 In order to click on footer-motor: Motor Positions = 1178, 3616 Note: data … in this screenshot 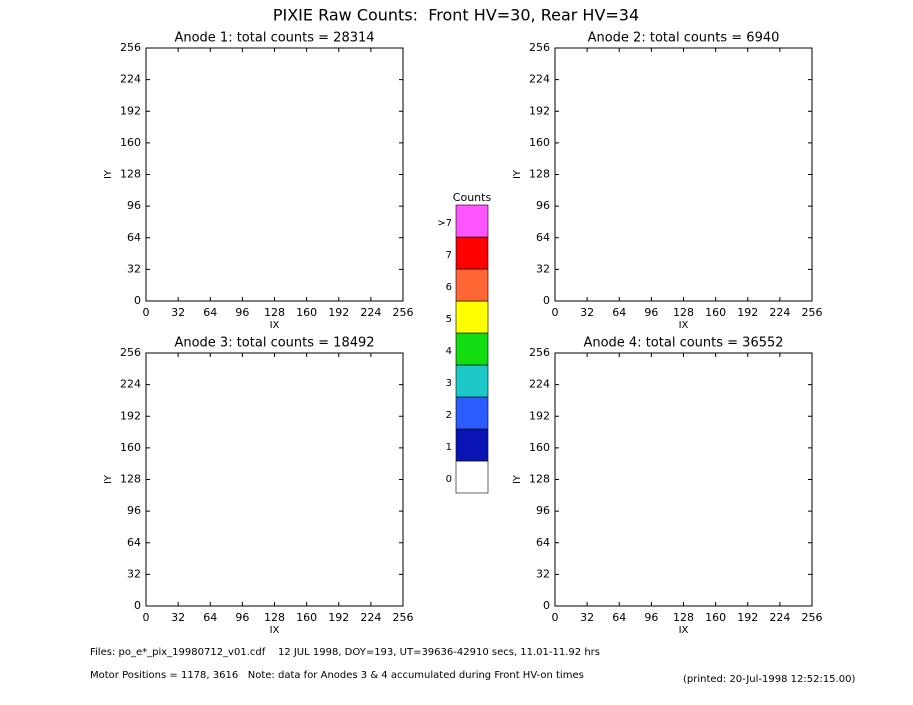, I will do `click(337, 675)`.